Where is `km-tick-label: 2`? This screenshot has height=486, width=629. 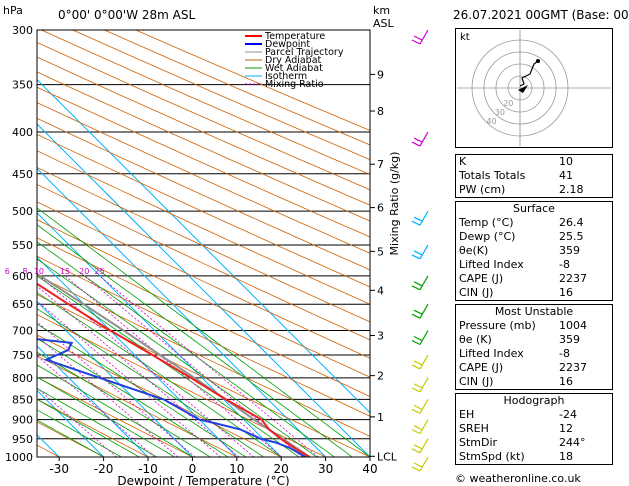
km-tick-label: 2 is located at coordinates (380, 376).